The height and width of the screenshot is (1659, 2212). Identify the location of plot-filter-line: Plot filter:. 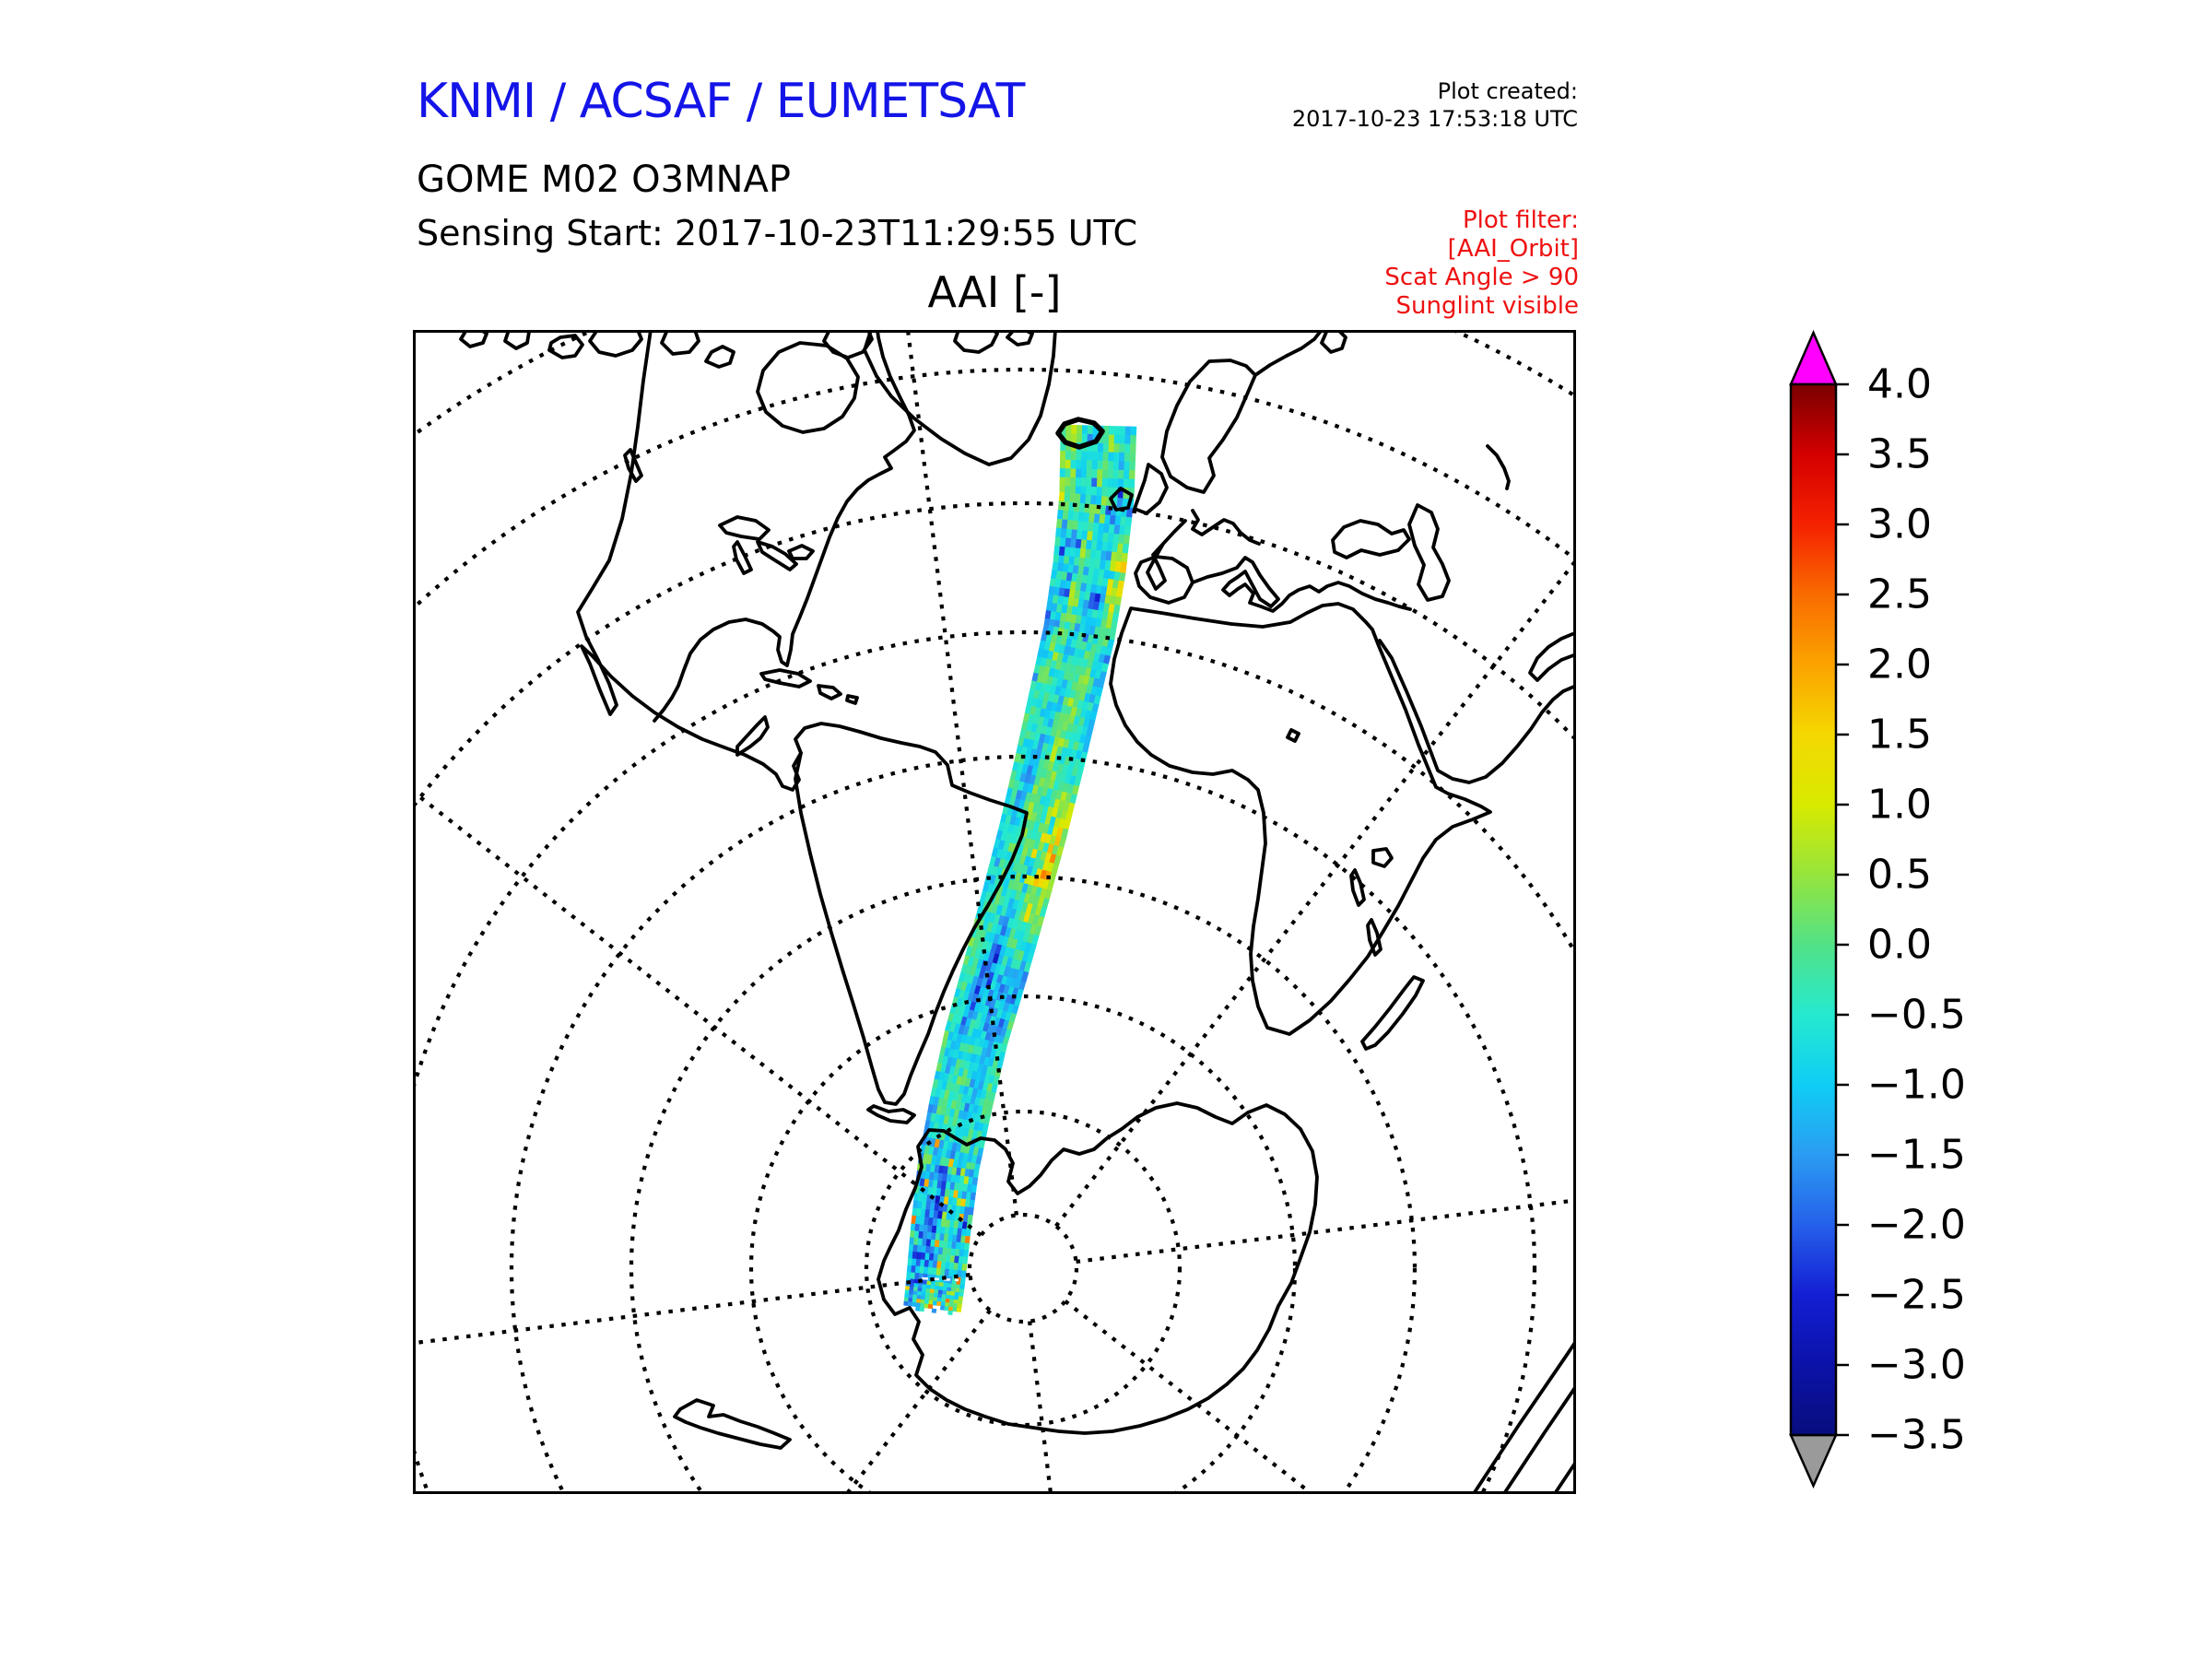
(1520, 220).